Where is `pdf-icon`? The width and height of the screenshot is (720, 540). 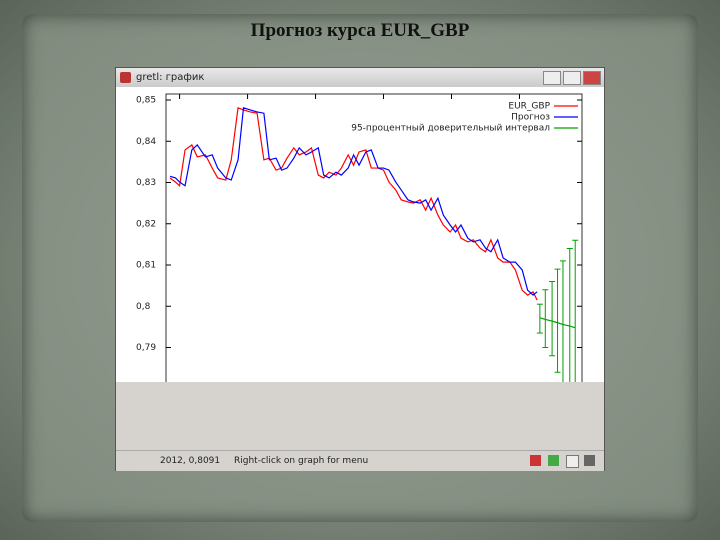 pdf-icon is located at coordinates (535, 460).